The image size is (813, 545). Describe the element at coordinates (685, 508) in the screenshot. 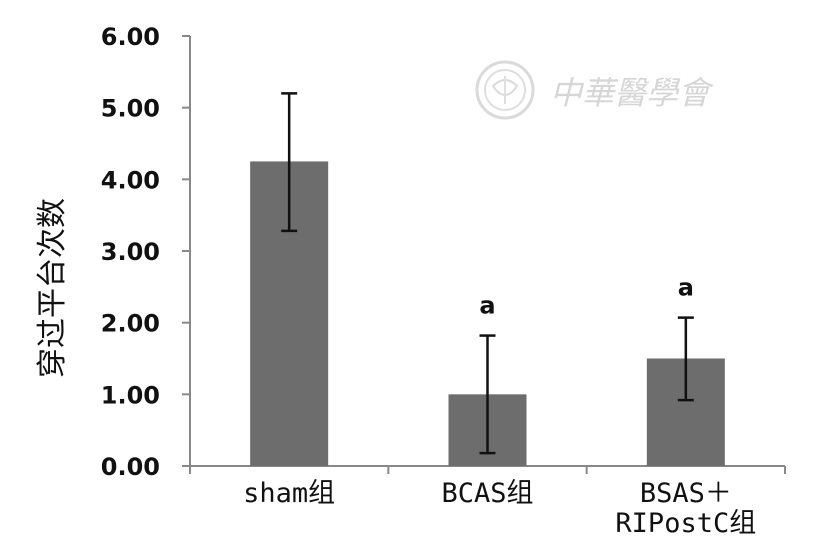

I see `x-category-label: BSAS＋ RIPostC组` at that location.